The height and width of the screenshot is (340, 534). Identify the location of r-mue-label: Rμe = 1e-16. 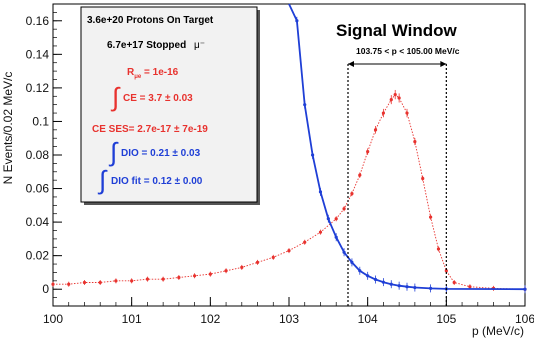
(153, 73).